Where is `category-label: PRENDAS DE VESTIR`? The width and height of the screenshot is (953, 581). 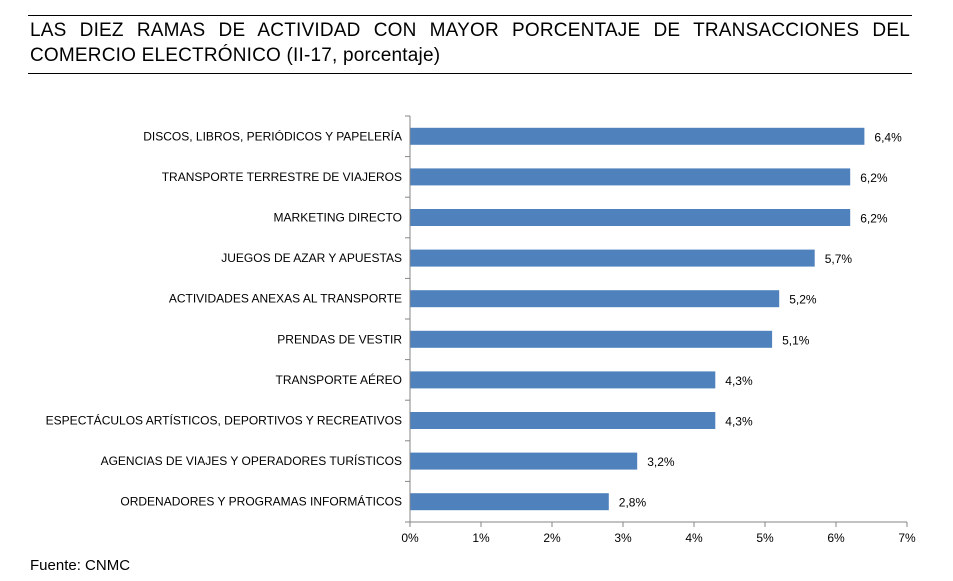 category-label: PRENDAS DE VESTIR is located at coordinates (339, 339).